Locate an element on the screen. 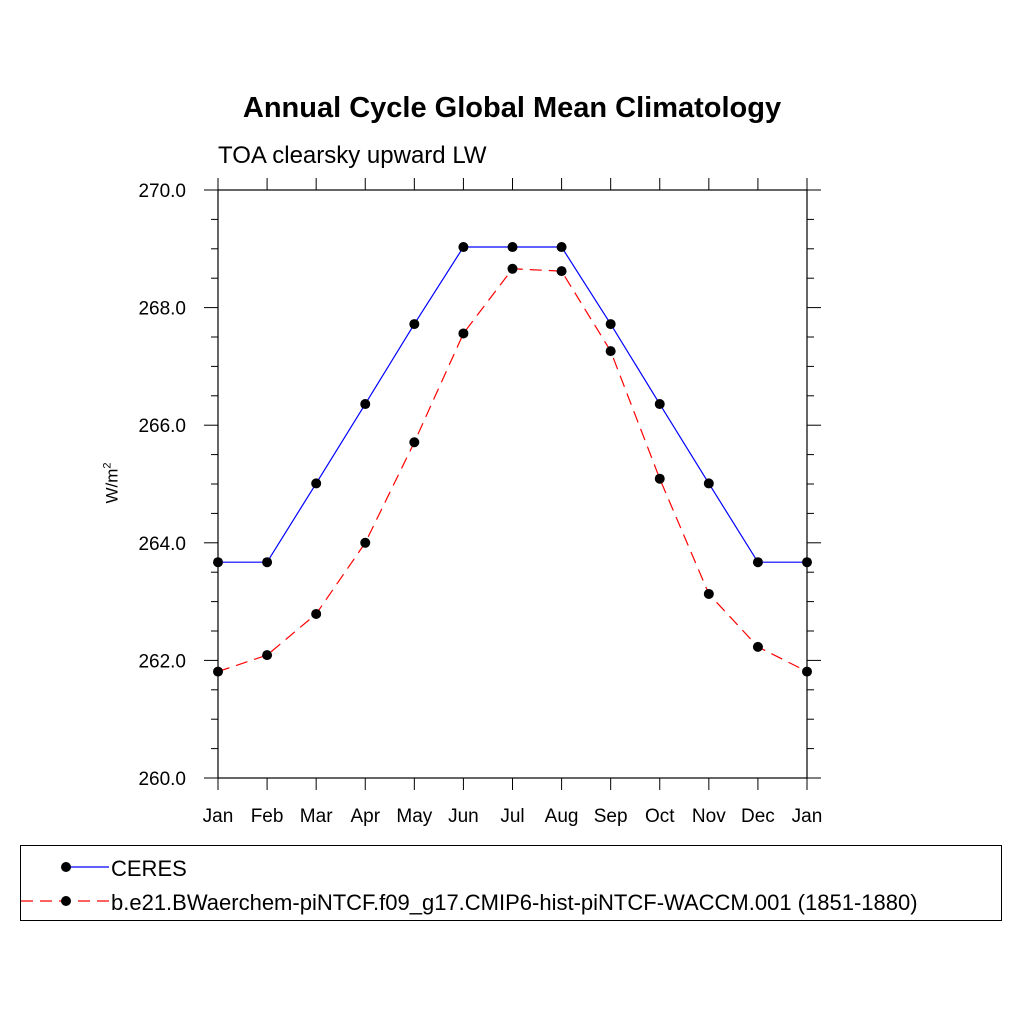 This screenshot has width=1024, height=1024. x-tick-label: Mar is located at coordinates (316, 816).